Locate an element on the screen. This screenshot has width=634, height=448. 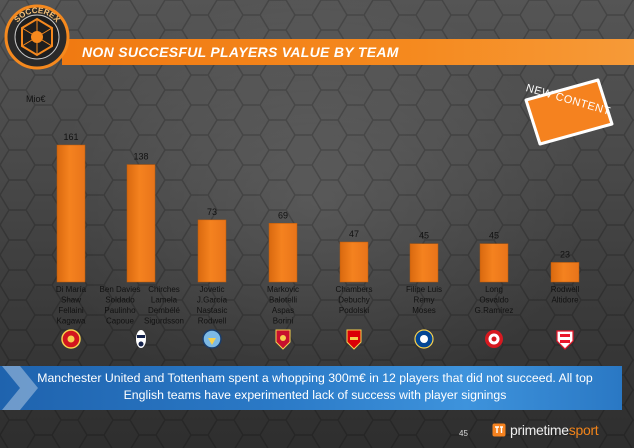
value-label-2: 73 is located at coordinates (212, 212).